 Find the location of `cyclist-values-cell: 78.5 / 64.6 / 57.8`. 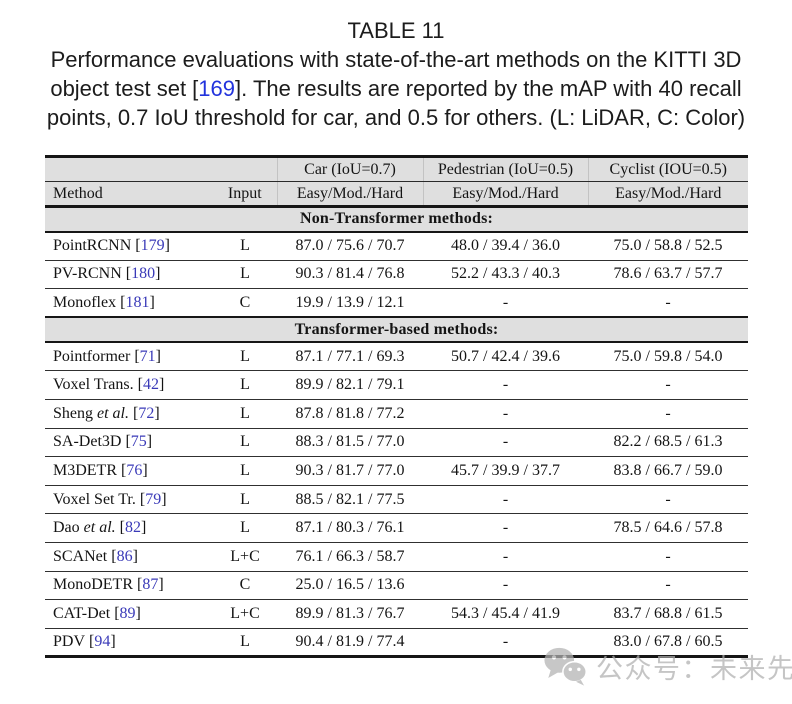

cyclist-values-cell: 78.5 / 64.6 / 57.8 is located at coordinates (668, 528).